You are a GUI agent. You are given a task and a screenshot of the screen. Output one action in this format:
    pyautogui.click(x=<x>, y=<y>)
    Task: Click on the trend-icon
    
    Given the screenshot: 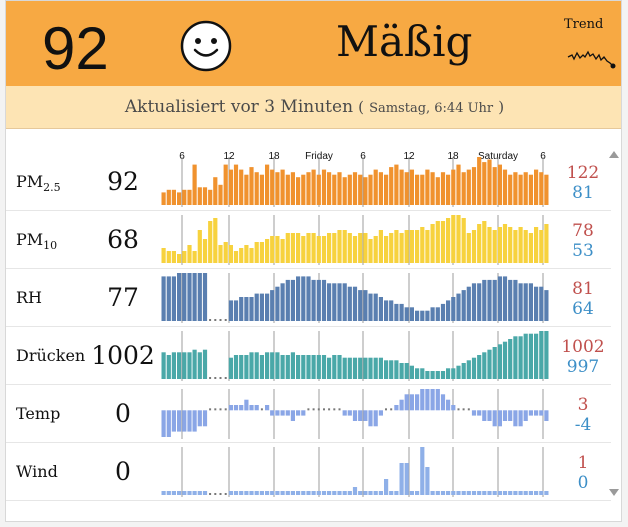 What is the action you would take?
    pyautogui.click(x=591, y=57)
    